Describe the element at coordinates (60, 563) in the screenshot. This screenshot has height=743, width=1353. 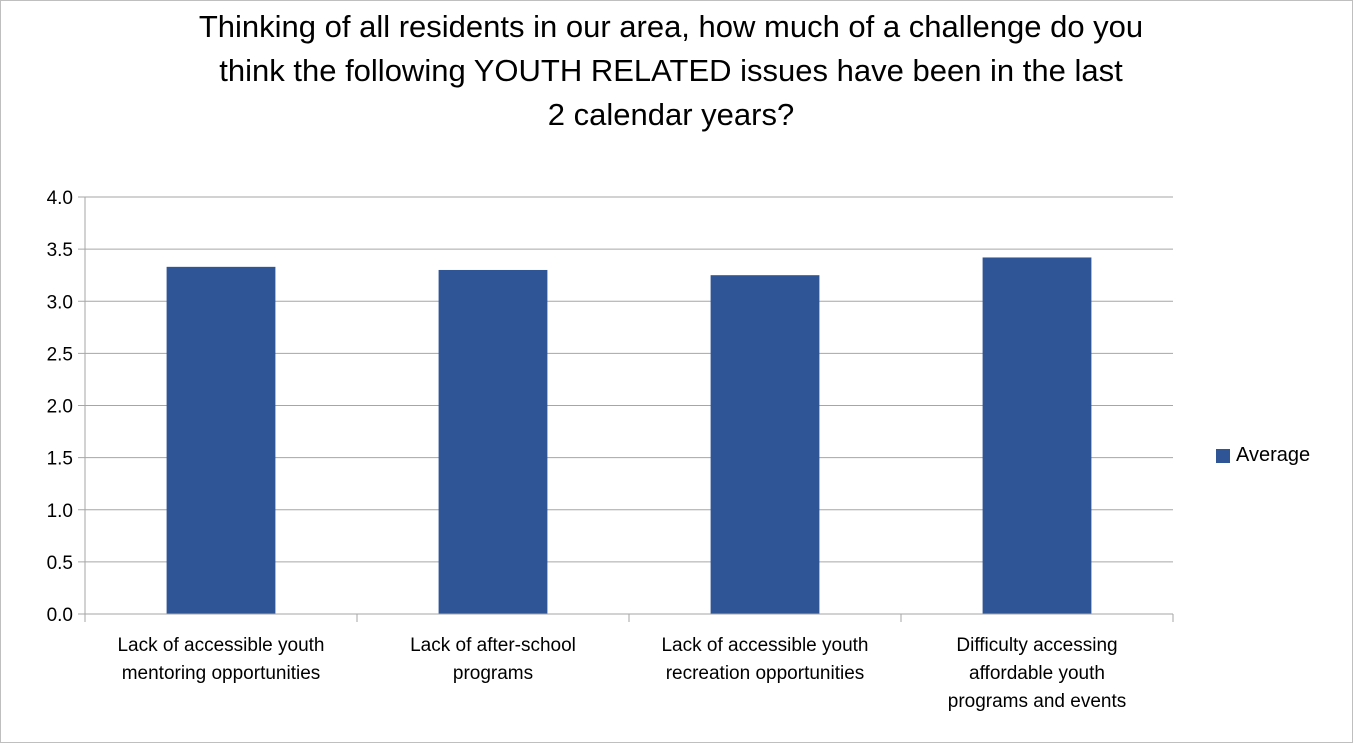
I see `y-tick-label-1: 0.5` at that location.